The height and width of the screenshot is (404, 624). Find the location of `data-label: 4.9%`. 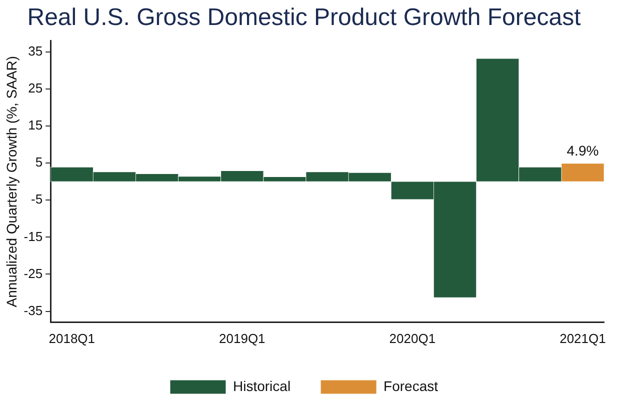

data-label: 4.9% is located at coordinates (582, 150).